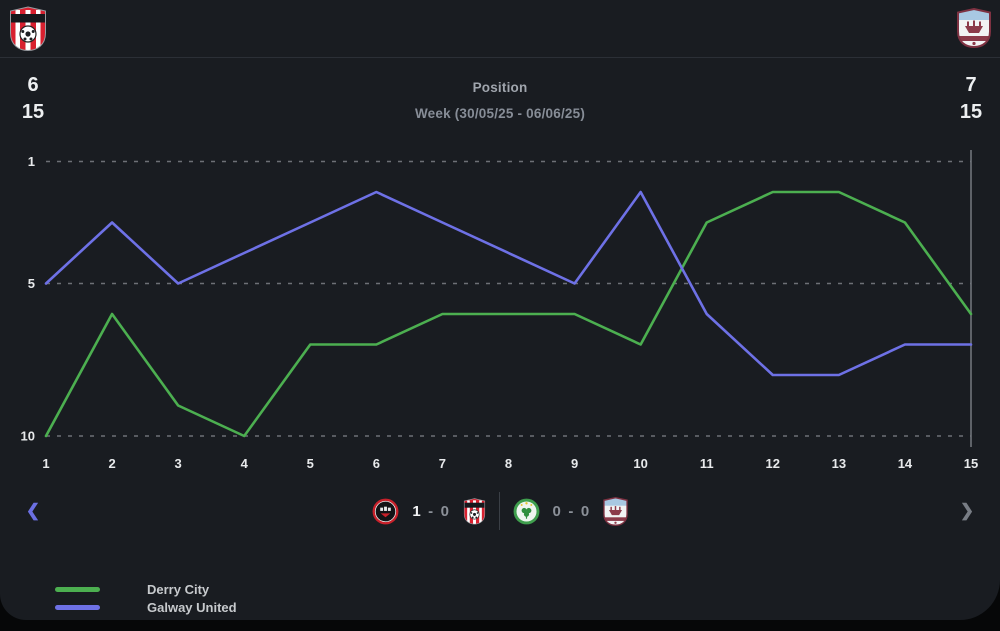 This screenshot has width=1000, height=631. I want to click on svg-text: 15, so click(971, 463).